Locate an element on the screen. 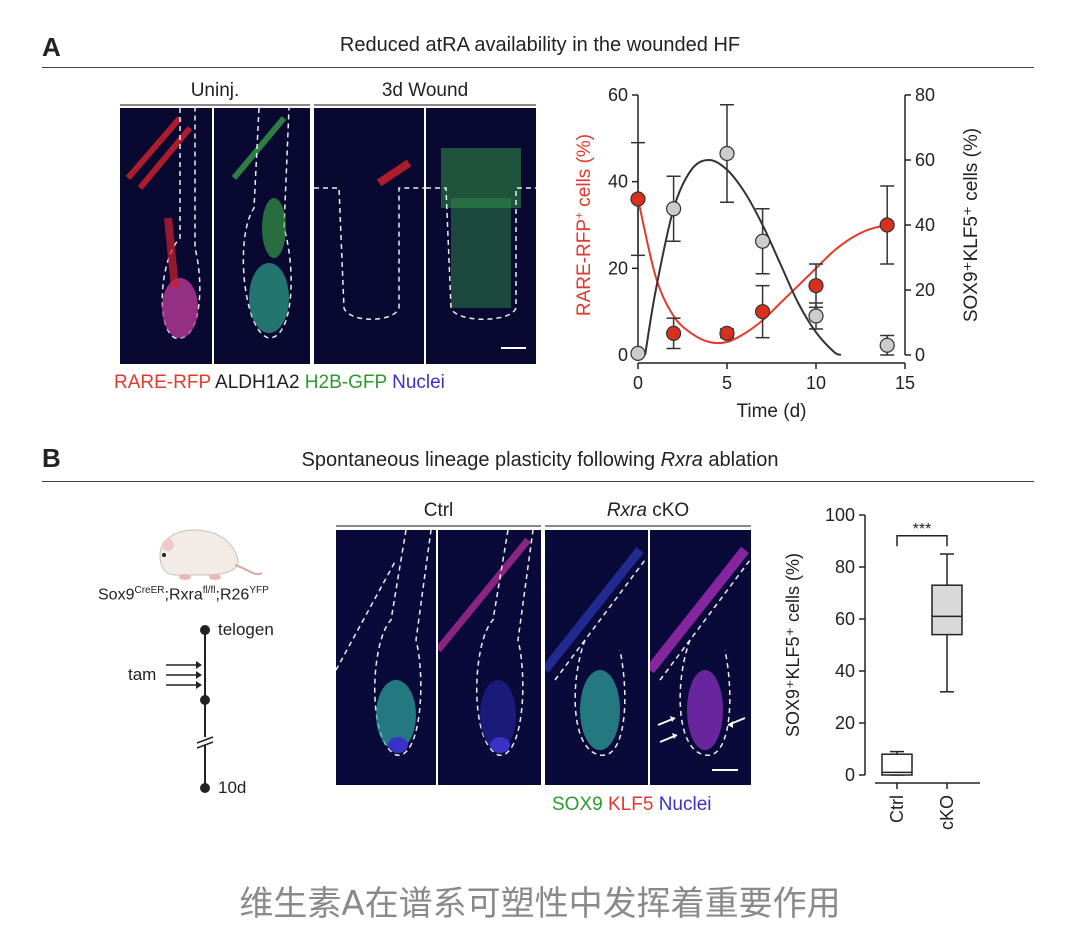 The width and height of the screenshot is (1080, 934). legend-panel-a: RARE-RFP ALDH1A2 H2B-GFP Nuclei is located at coordinates (279, 383).